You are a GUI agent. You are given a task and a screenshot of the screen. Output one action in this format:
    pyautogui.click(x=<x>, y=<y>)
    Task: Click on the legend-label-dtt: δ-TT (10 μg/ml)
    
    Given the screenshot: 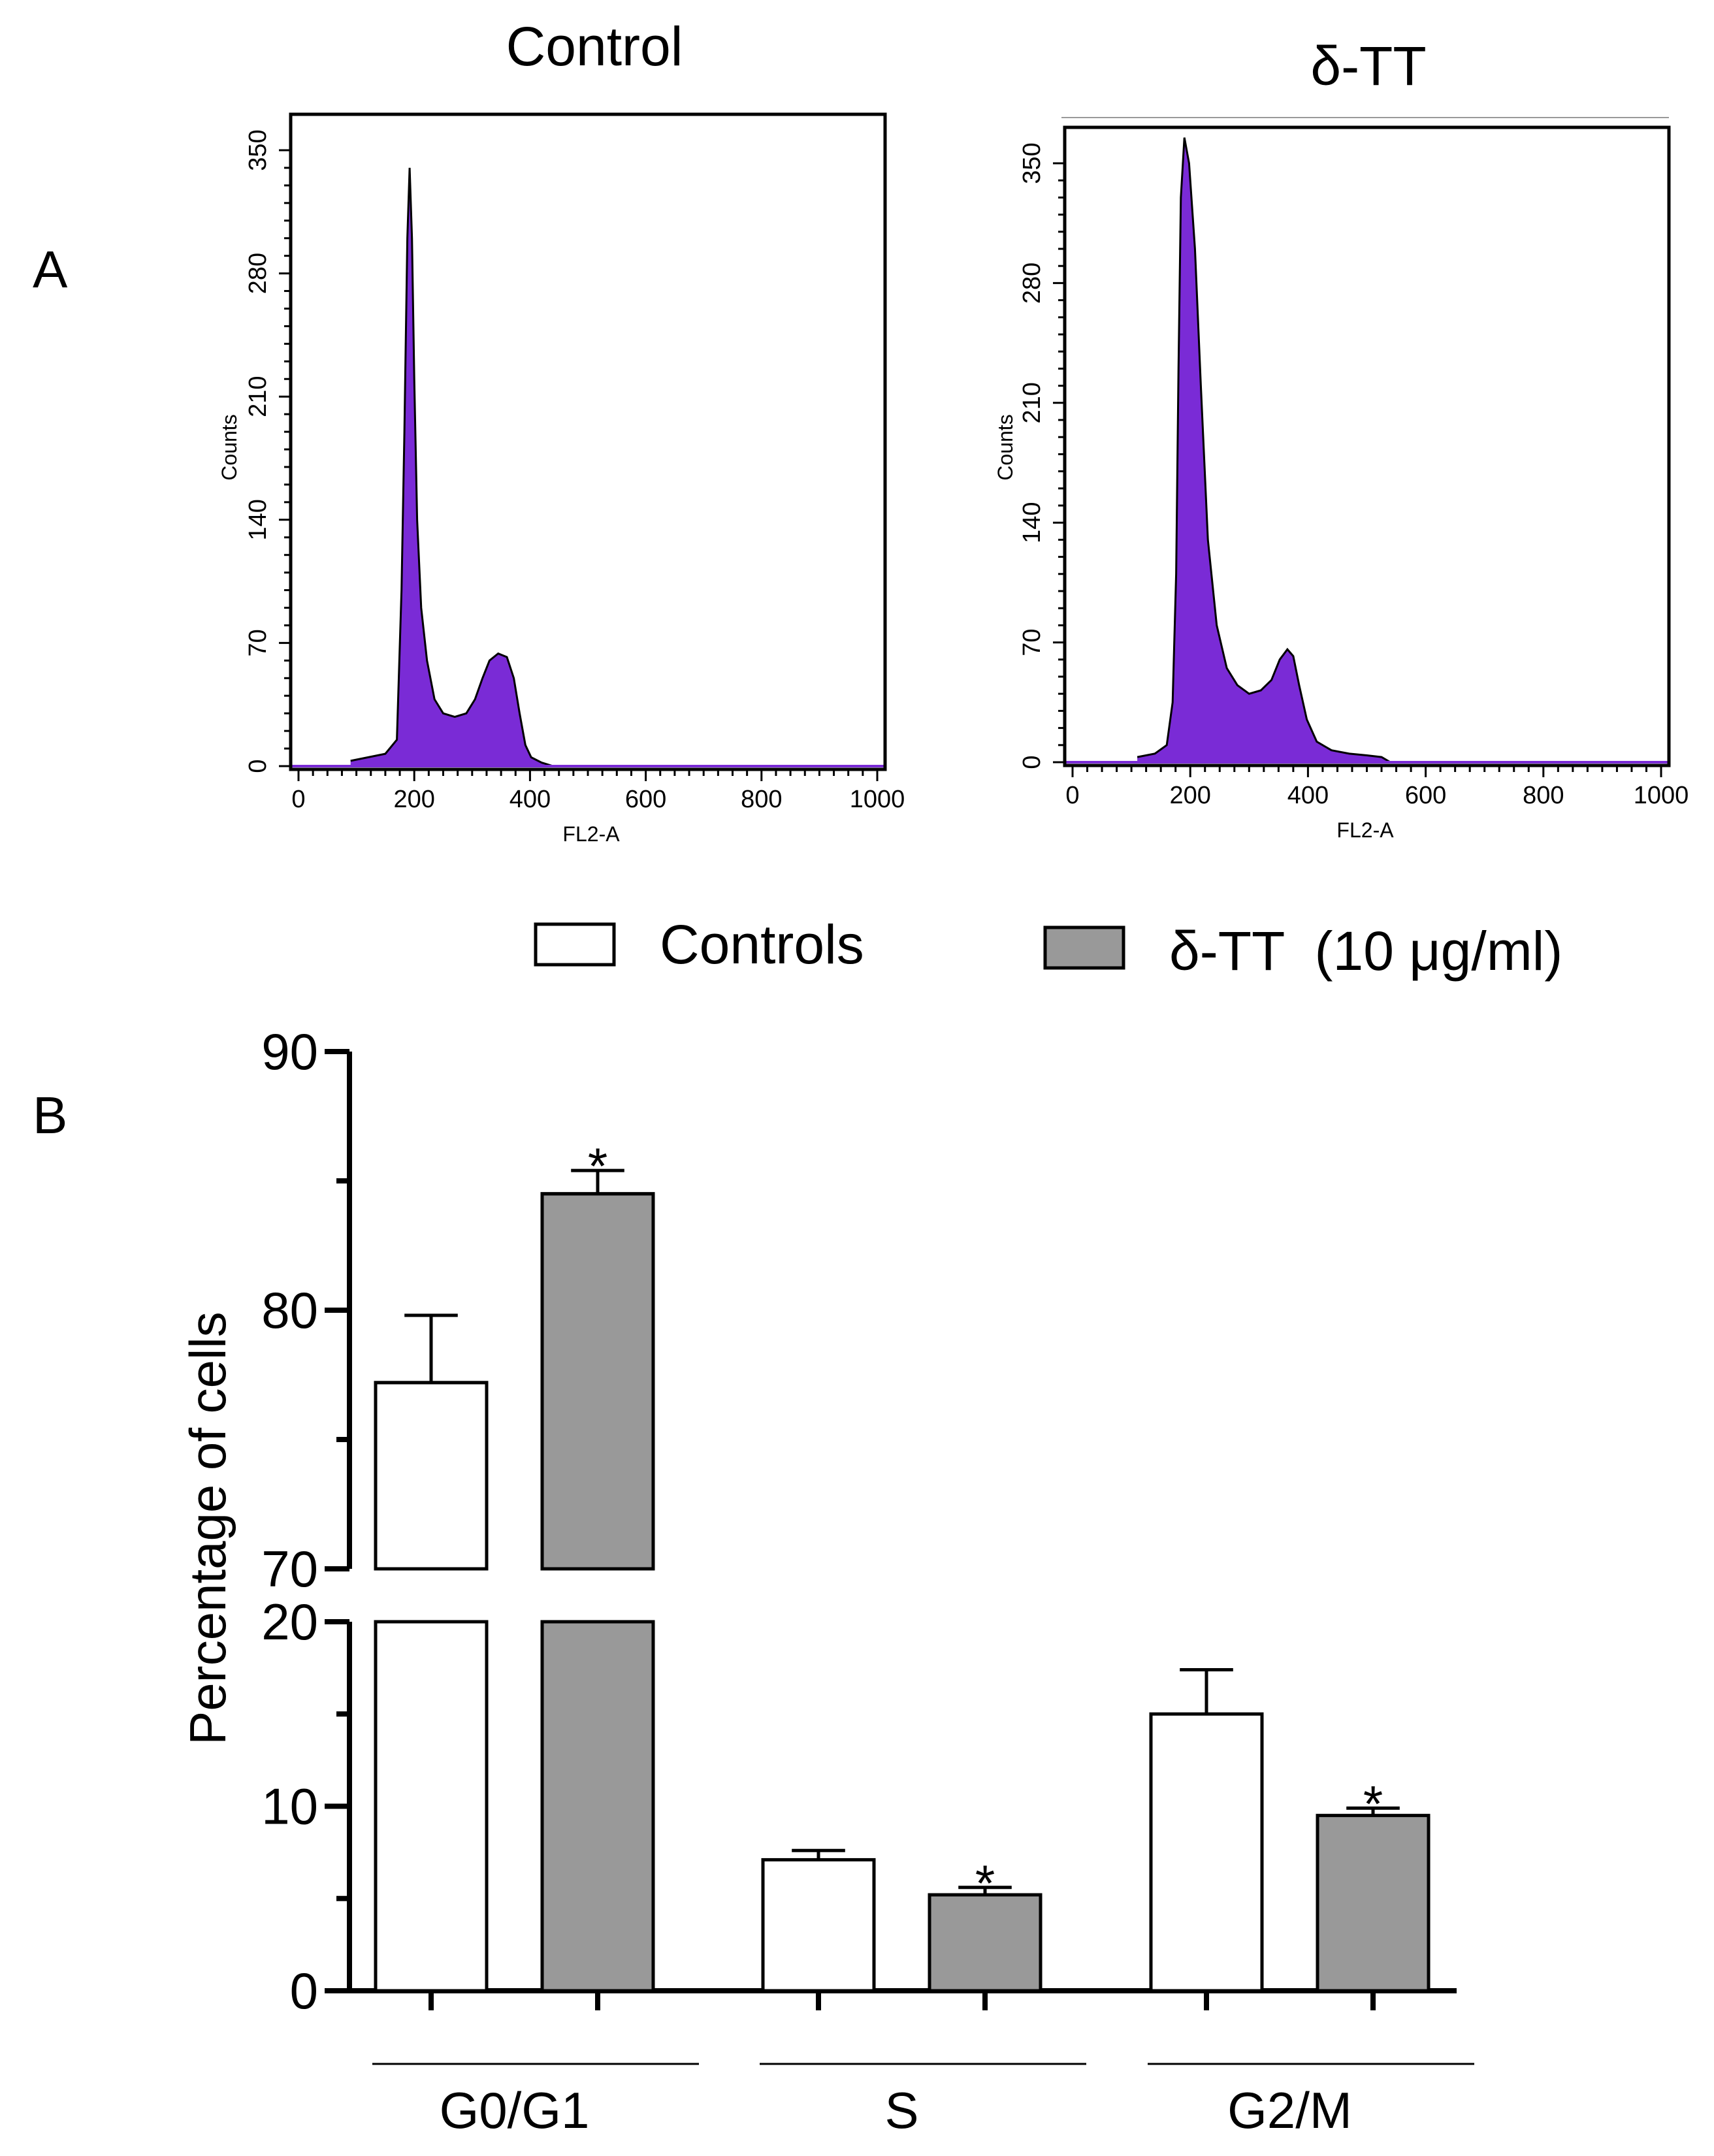 What is the action you would take?
    pyautogui.click(x=1365, y=951)
    